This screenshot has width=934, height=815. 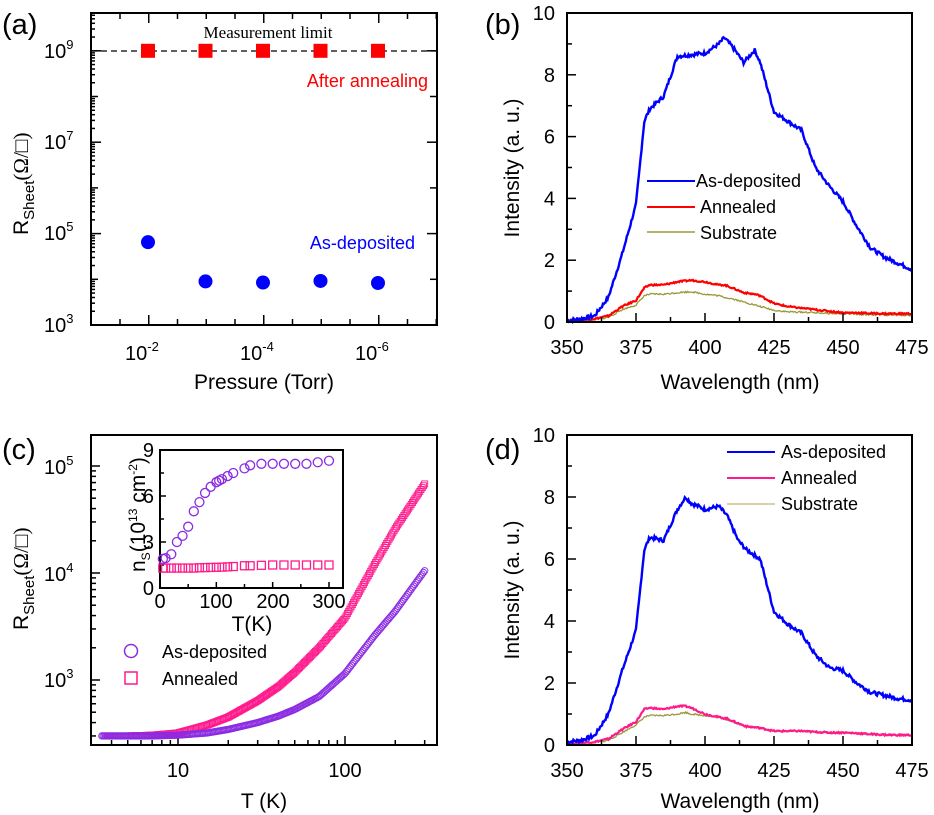 I want to click on x-tick-label: 475, so click(x=911, y=771).